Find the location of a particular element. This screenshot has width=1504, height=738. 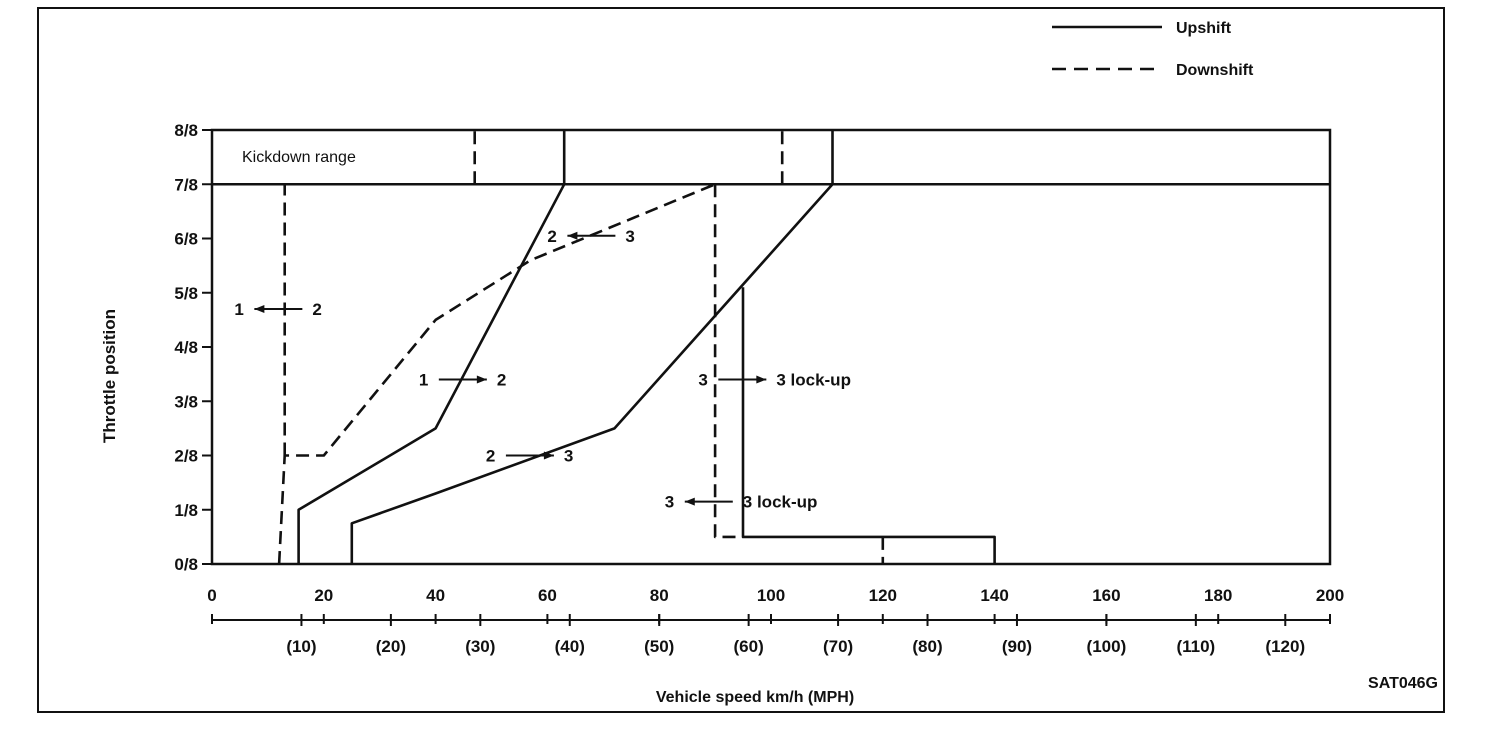

y-tick-label: 0/8 is located at coordinates (186, 564).